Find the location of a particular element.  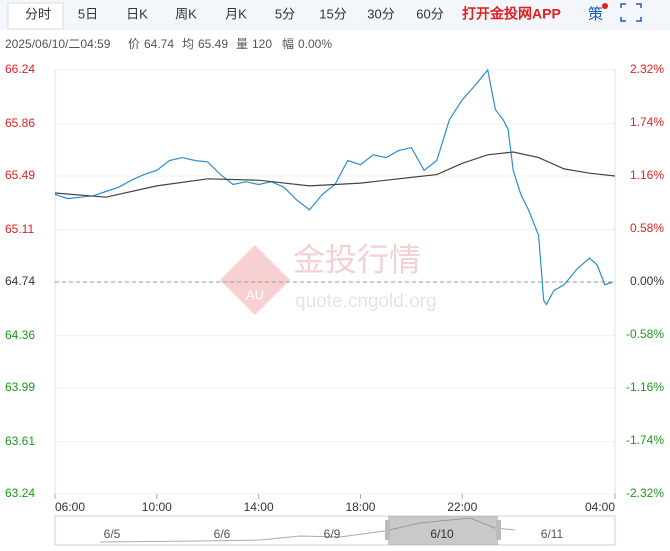

y-tick-label: 63.99 is located at coordinates (20, 387).